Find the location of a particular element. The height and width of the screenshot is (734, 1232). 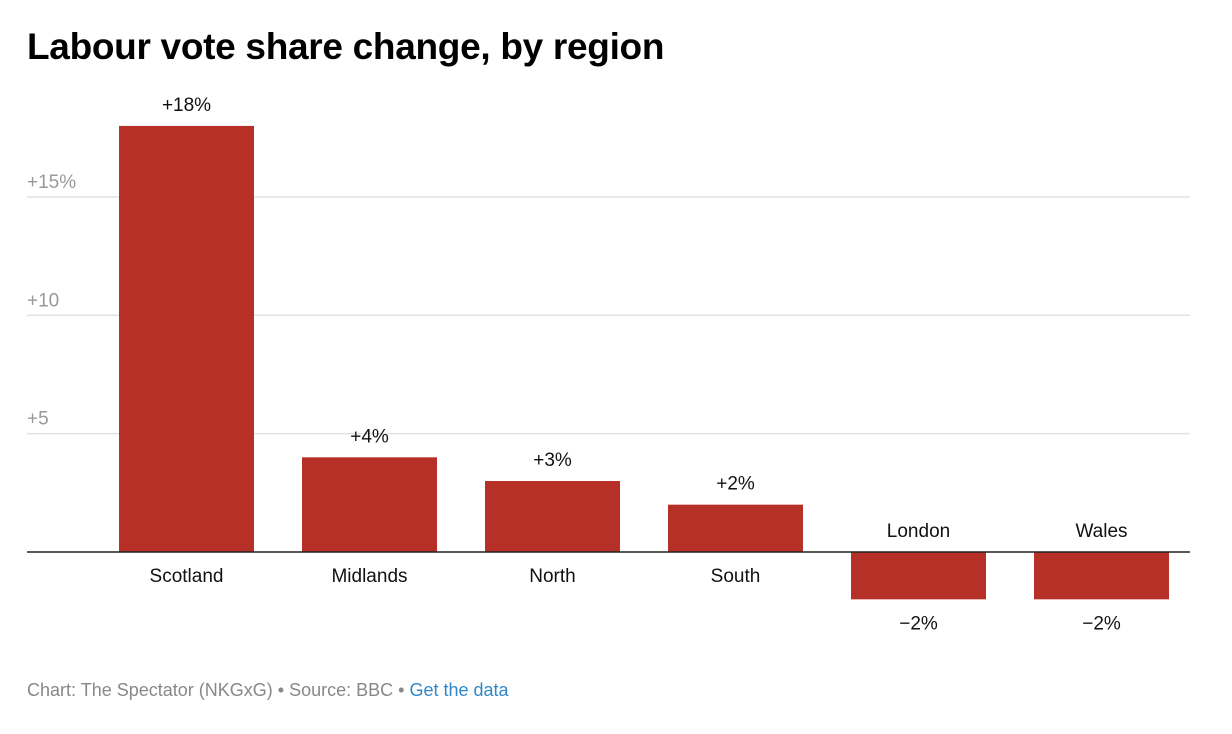

get-data-link: Get the data is located at coordinates (459, 690).